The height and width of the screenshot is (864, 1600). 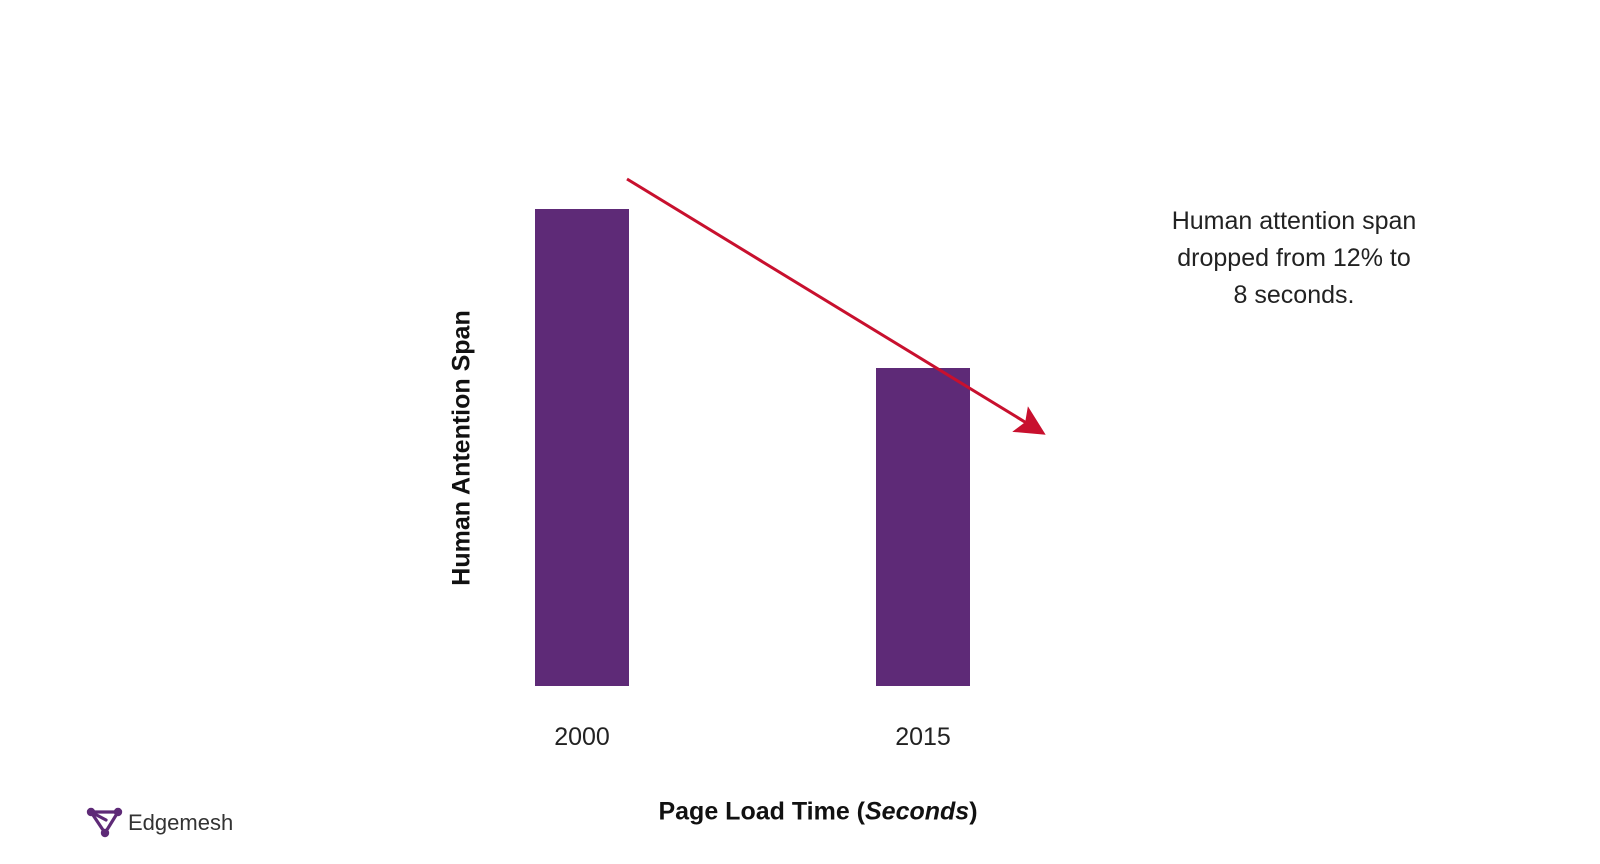 I want to click on logo-text: Edgemesh, so click(x=181, y=822).